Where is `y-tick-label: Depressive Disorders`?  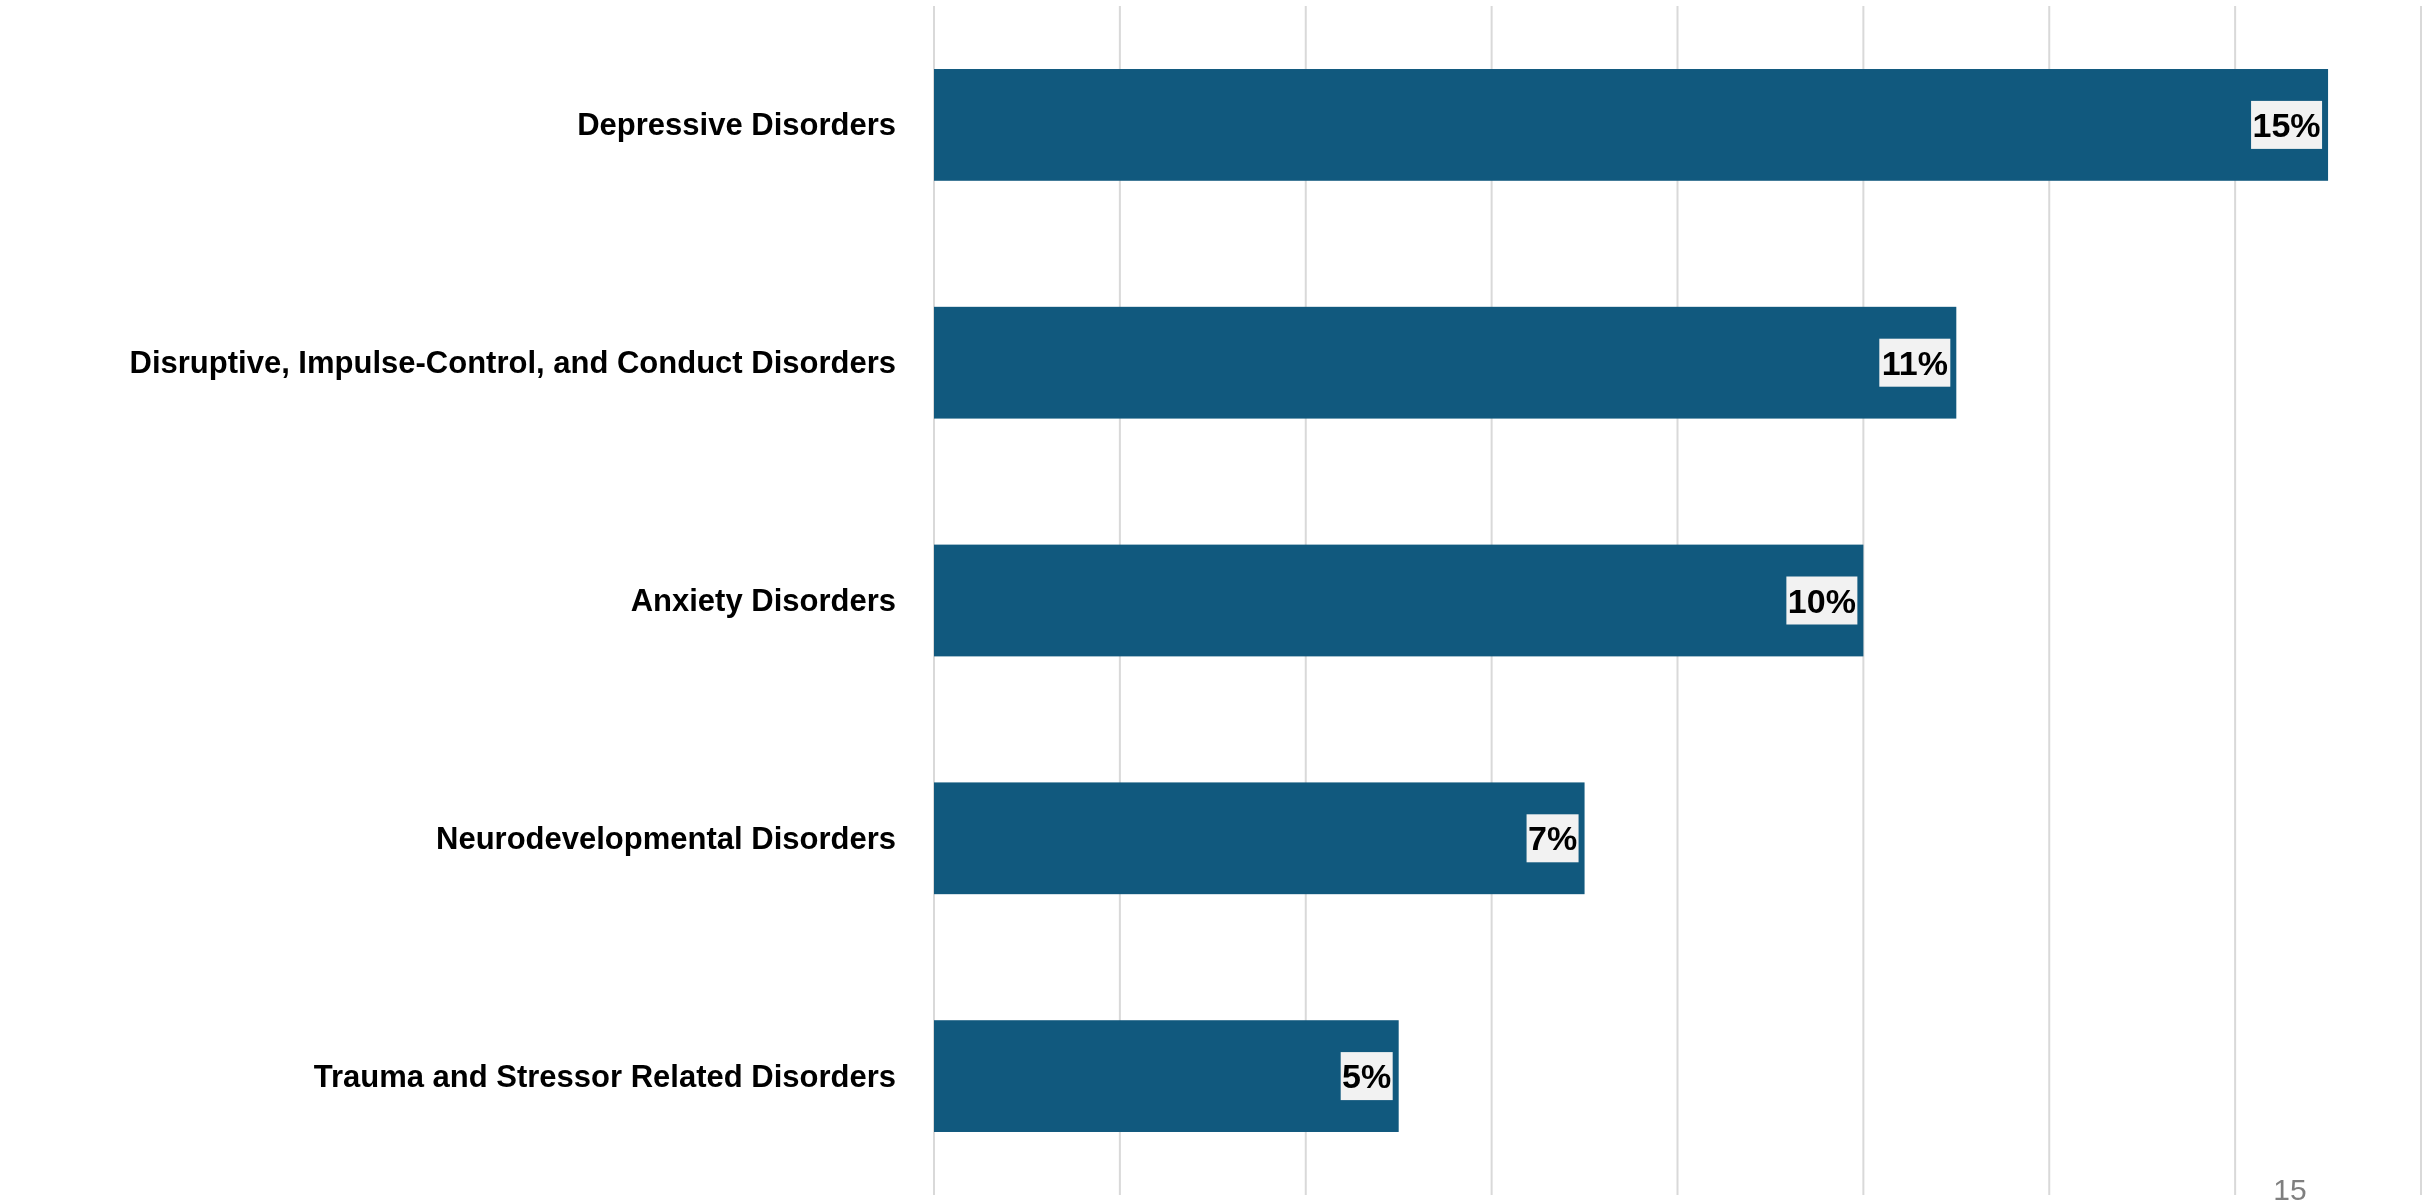 y-tick-label: Depressive Disorders is located at coordinates (736, 125).